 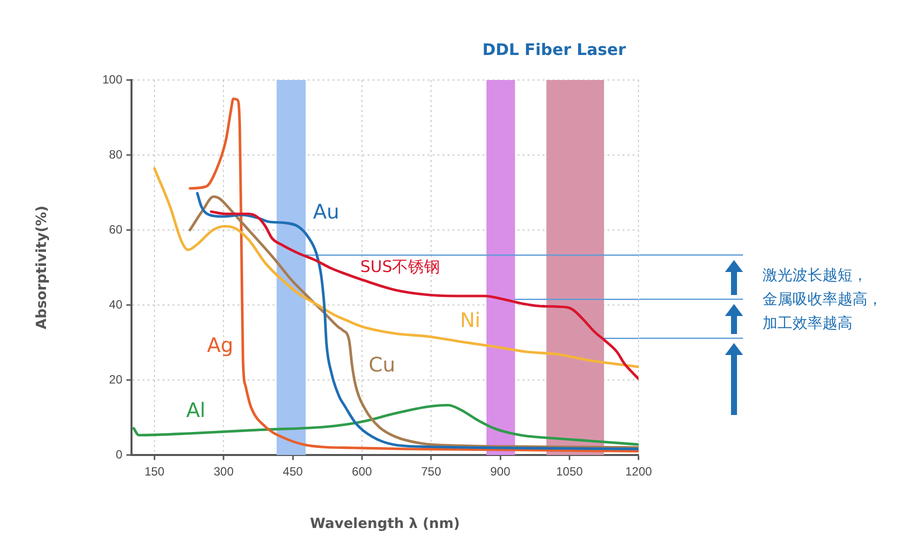 I want to click on y-axis-title: Absorptivity(%), so click(x=42, y=268).